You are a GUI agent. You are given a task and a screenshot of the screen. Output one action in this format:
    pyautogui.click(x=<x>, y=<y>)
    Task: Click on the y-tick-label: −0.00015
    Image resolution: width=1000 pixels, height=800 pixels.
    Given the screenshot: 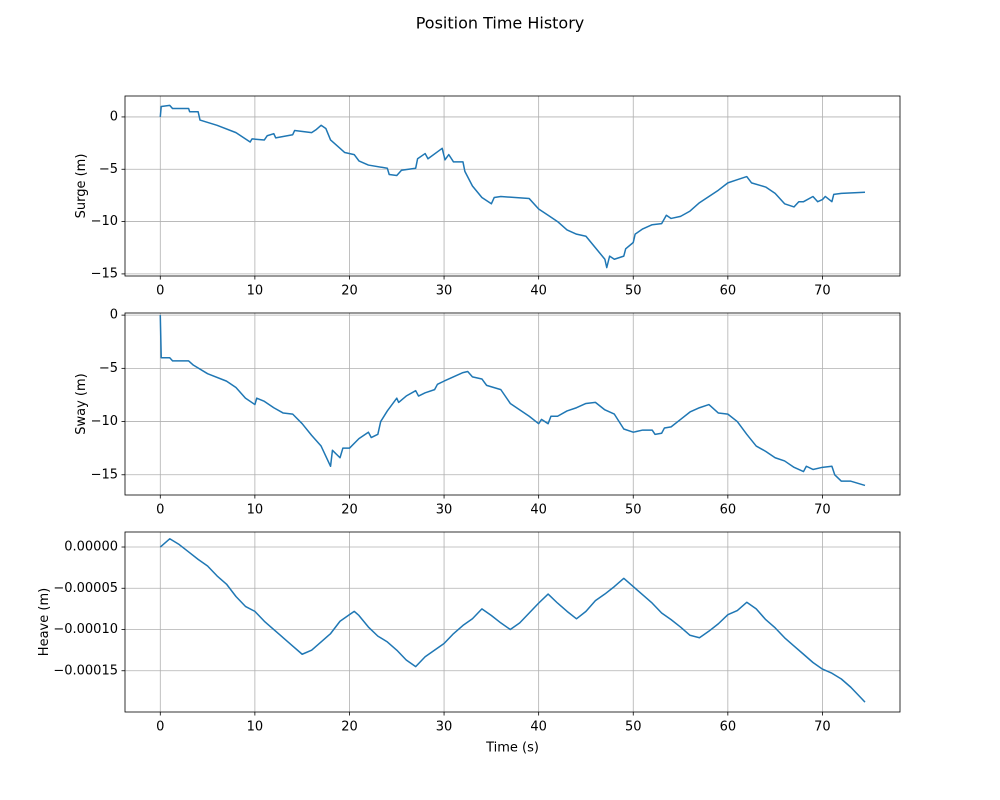 What is the action you would take?
    pyautogui.click(x=85, y=670)
    